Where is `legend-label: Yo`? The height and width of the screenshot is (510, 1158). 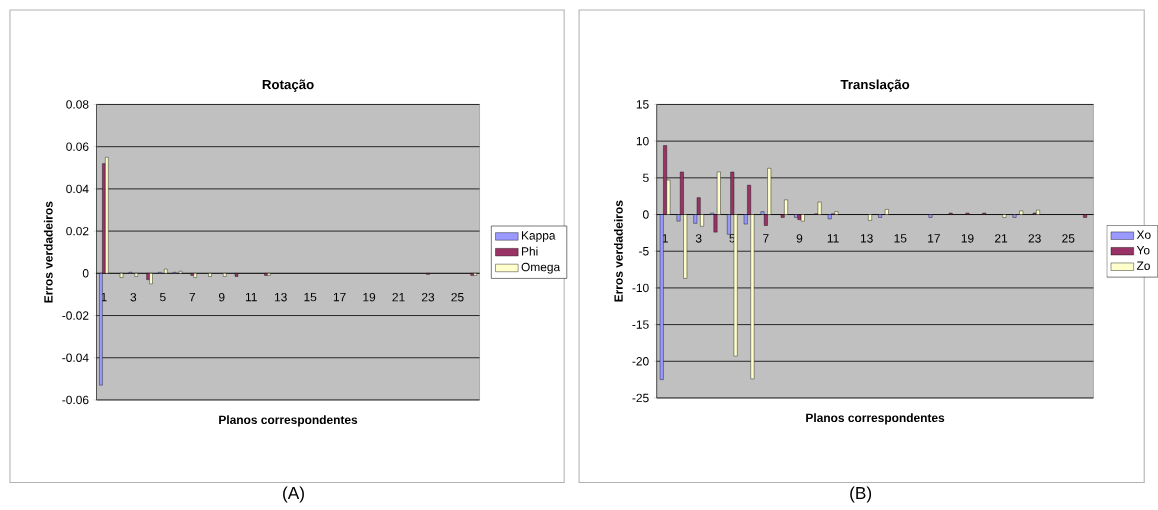 legend-label: Yo is located at coordinates (1143, 250).